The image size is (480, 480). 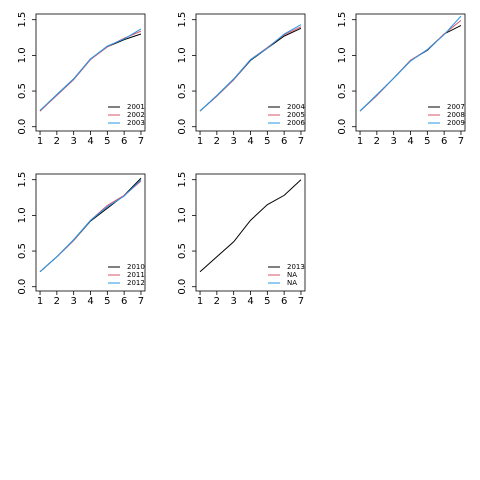 What do you see at coordinates (456, 107) in the screenshot?
I see `legend-label: 2007` at bounding box center [456, 107].